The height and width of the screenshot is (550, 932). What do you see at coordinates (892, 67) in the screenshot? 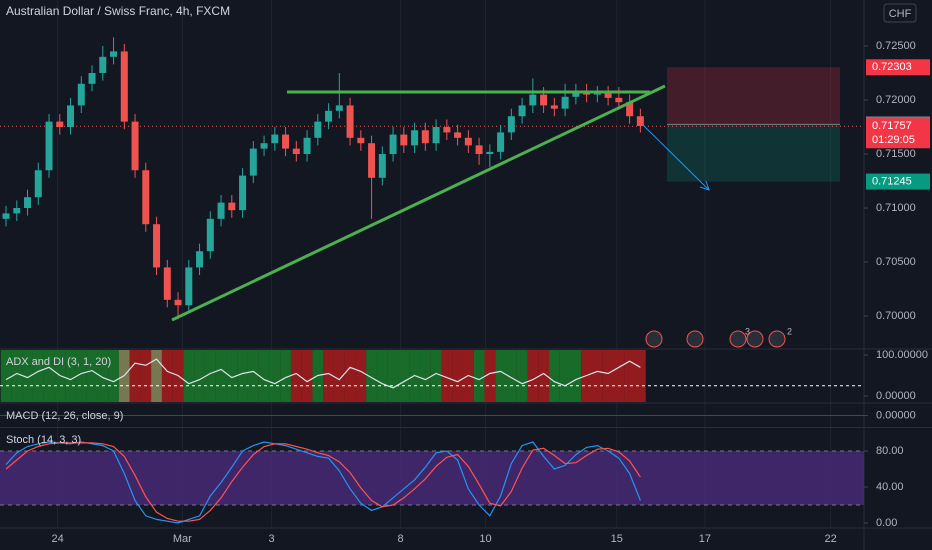
I see `price-label: 0.72303` at bounding box center [892, 67].